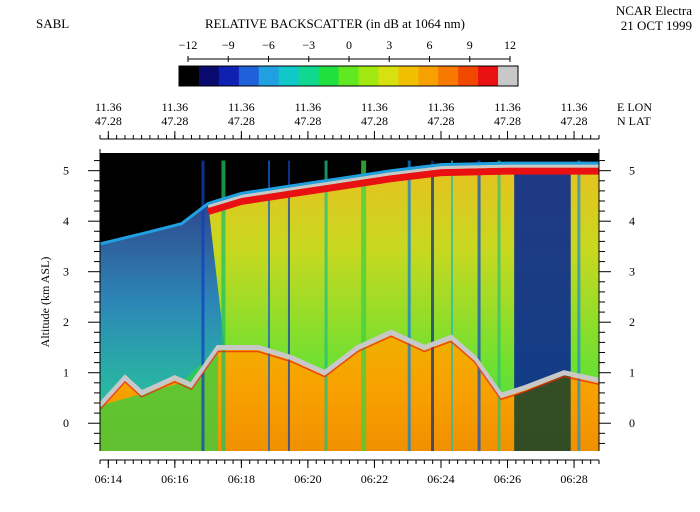  I want to click on instrument-label: SABL, so click(53, 23).